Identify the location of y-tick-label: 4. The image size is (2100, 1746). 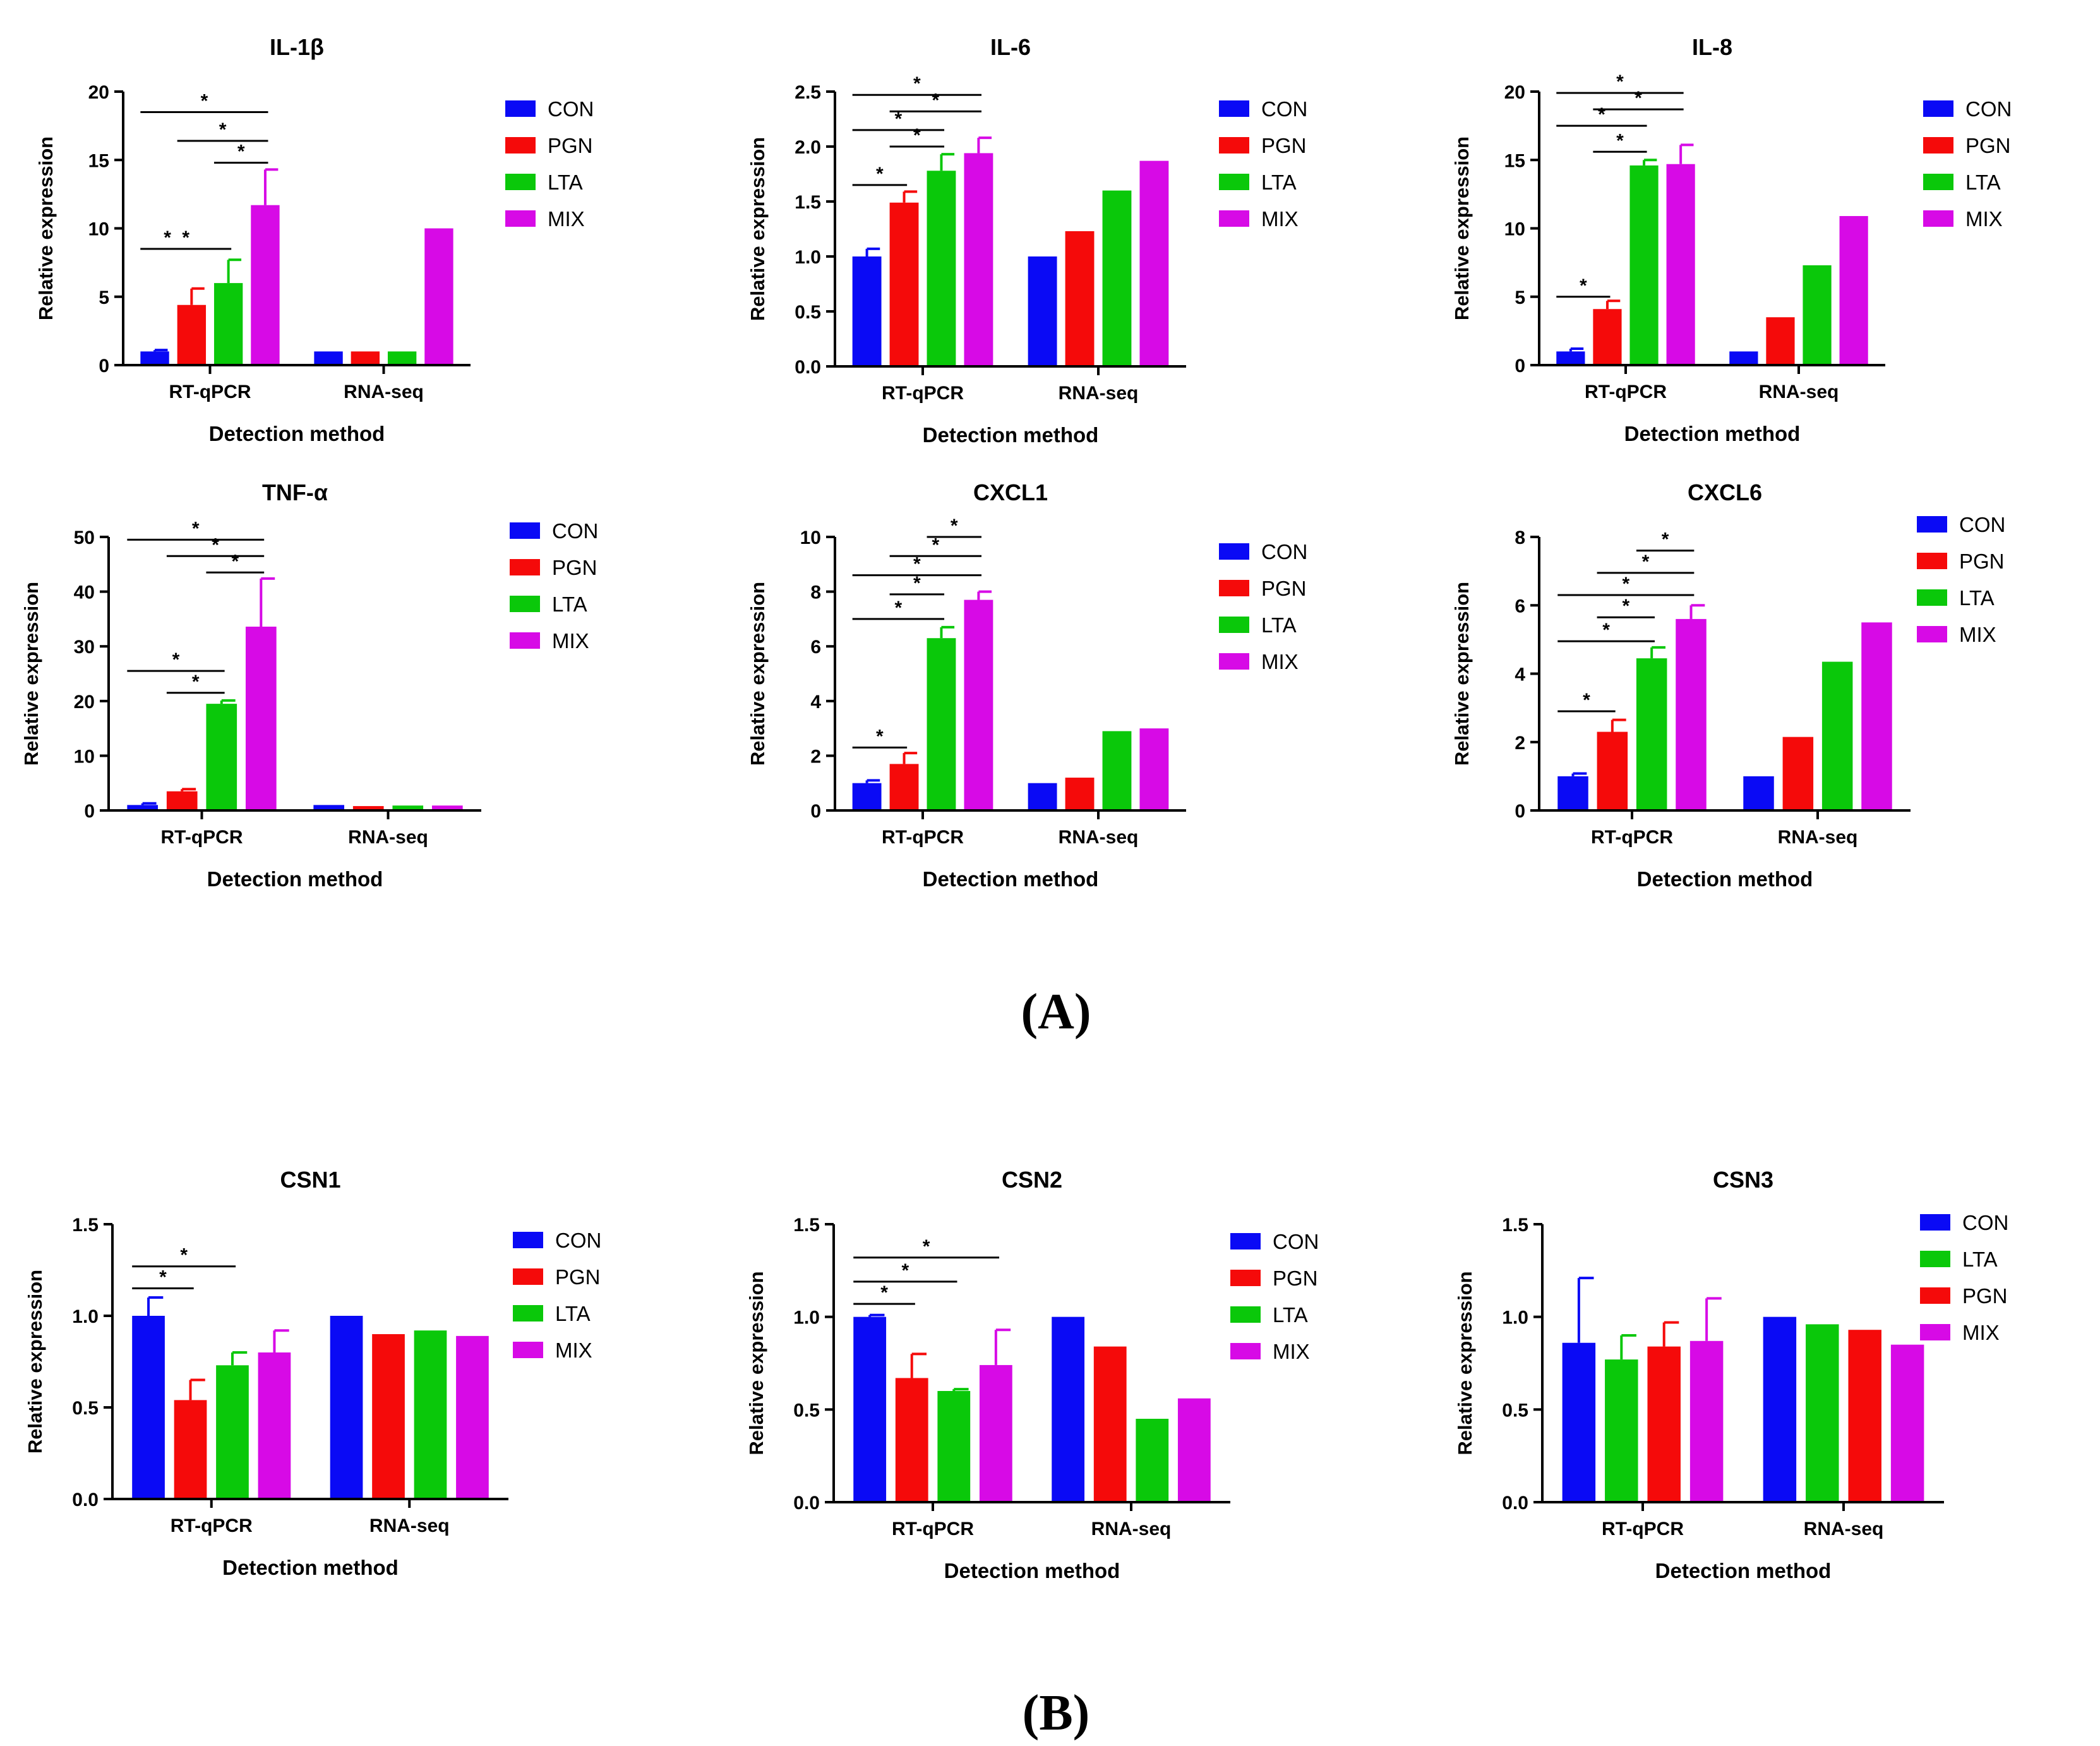
(815, 702).